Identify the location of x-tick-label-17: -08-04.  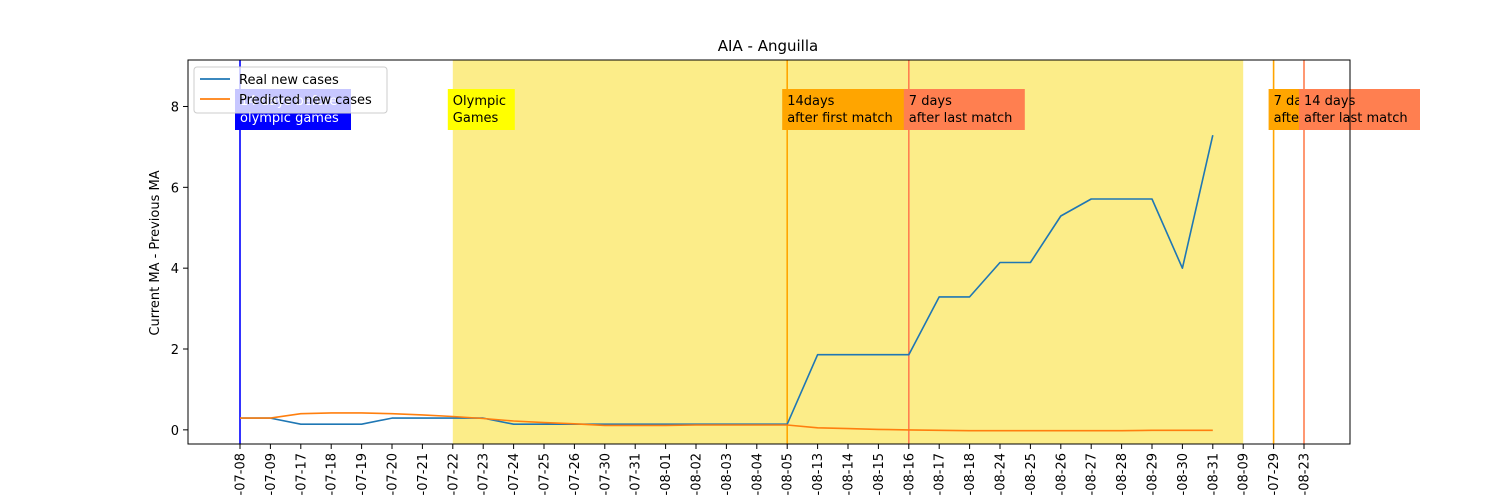
(757, 474).